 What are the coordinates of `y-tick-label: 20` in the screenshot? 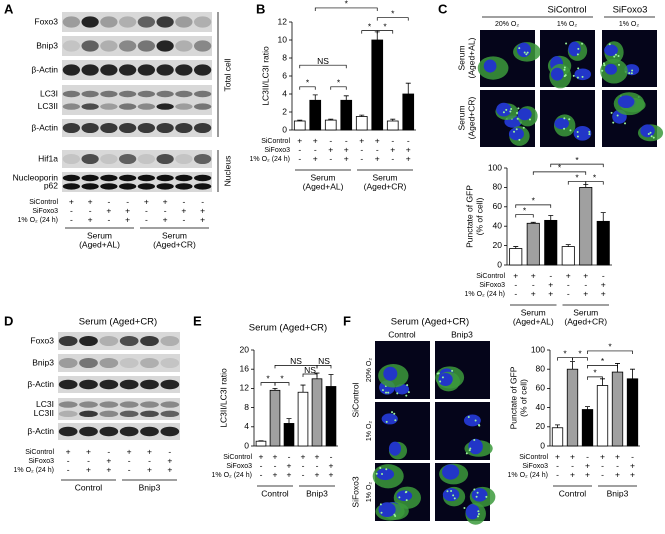 It's located at (498, 245).